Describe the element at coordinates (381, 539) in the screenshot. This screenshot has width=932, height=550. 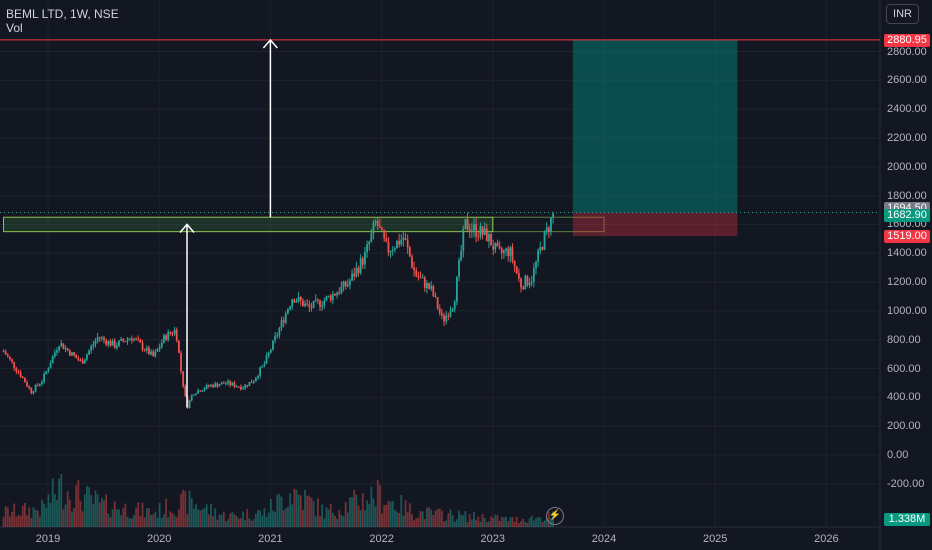
I see `time-tick-label: 2022` at that location.